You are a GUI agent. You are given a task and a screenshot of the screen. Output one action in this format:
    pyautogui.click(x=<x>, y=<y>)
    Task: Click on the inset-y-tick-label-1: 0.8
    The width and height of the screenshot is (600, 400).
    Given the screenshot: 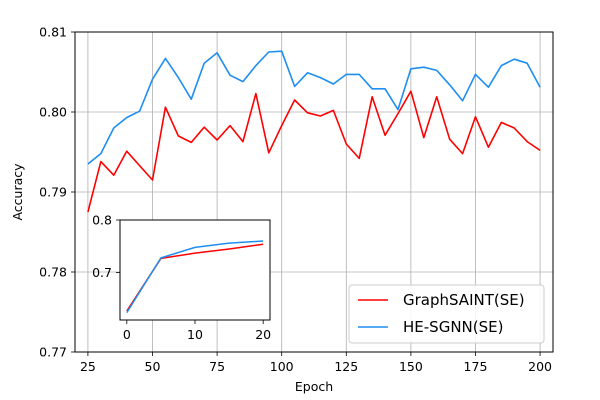 What is the action you would take?
    pyautogui.click(x=102, y=220)
    